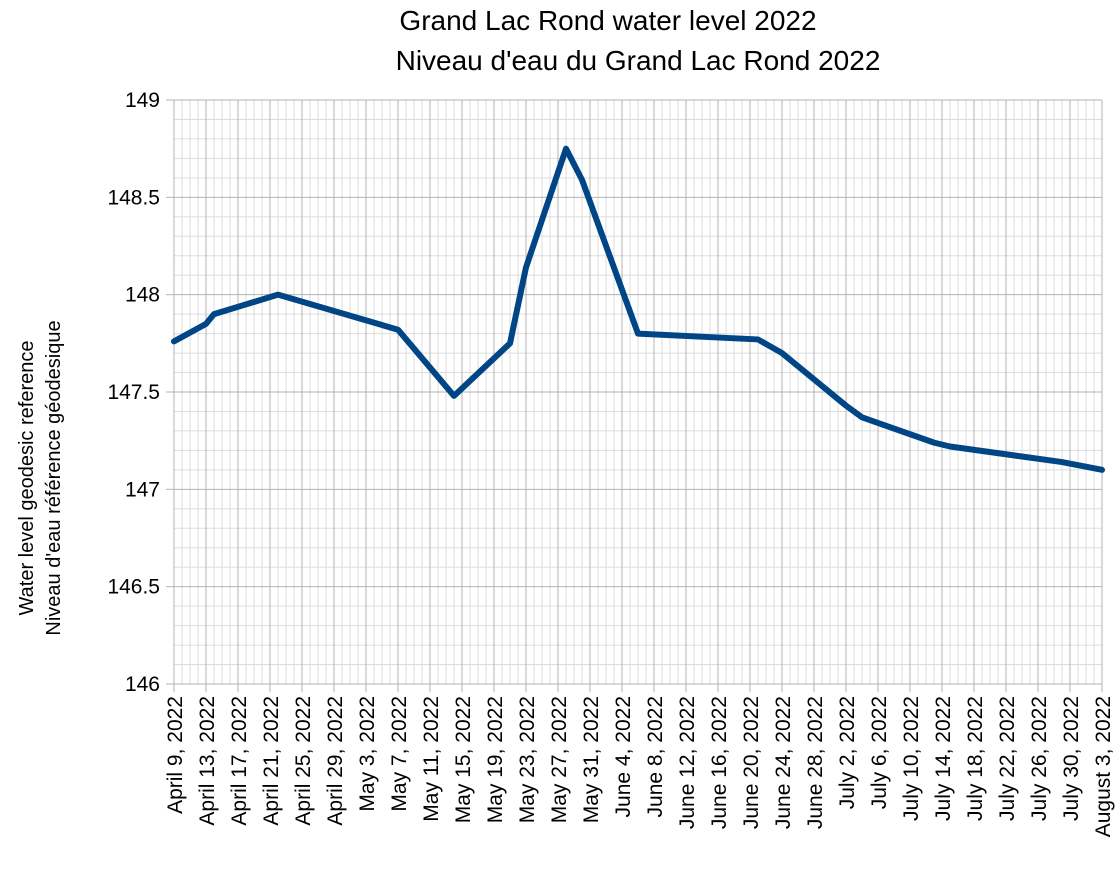  What do you see at coordinates (1071, 758) in the screenshot?
I see `x-tick-label: July 30, 2022` at bounding box center [1071, 758].